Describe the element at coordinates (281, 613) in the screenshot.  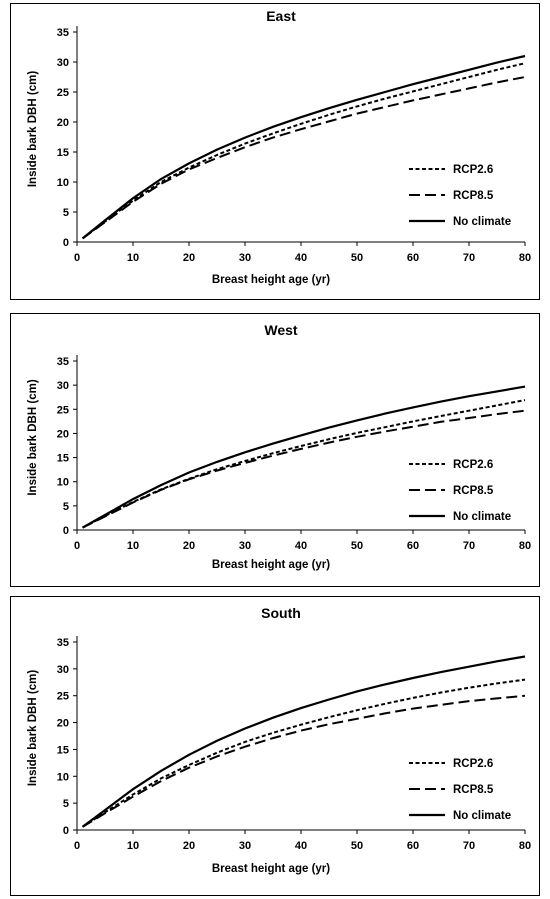
I see `chart-title: South` at that location.